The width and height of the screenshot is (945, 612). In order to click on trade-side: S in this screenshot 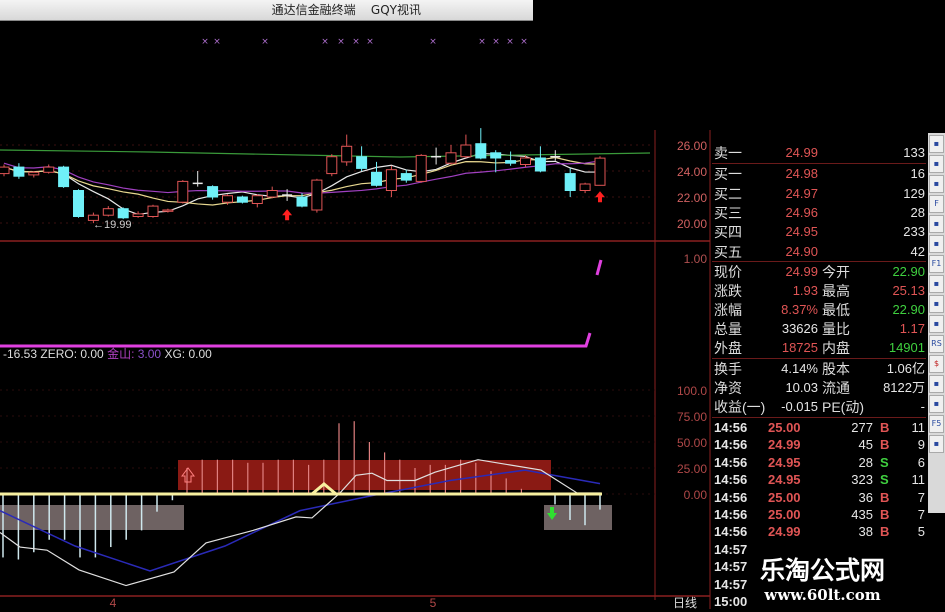, I will do `click(884, 462)`.